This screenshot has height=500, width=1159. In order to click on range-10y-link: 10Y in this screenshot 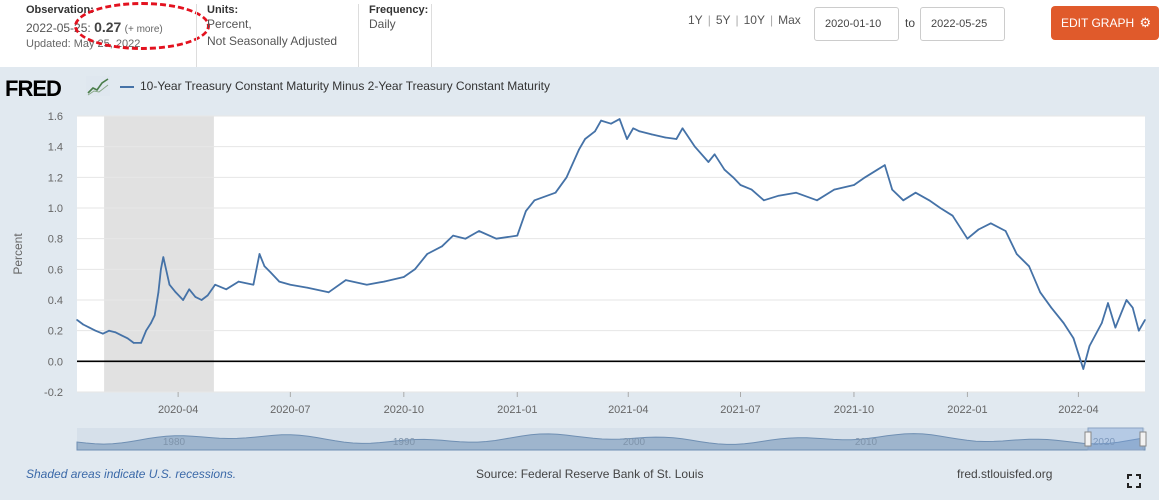, I will do `click(754, 20)`.